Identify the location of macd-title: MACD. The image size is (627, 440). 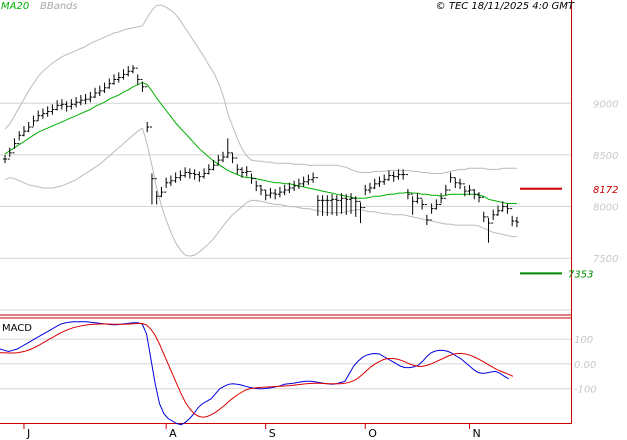
(17, 328).